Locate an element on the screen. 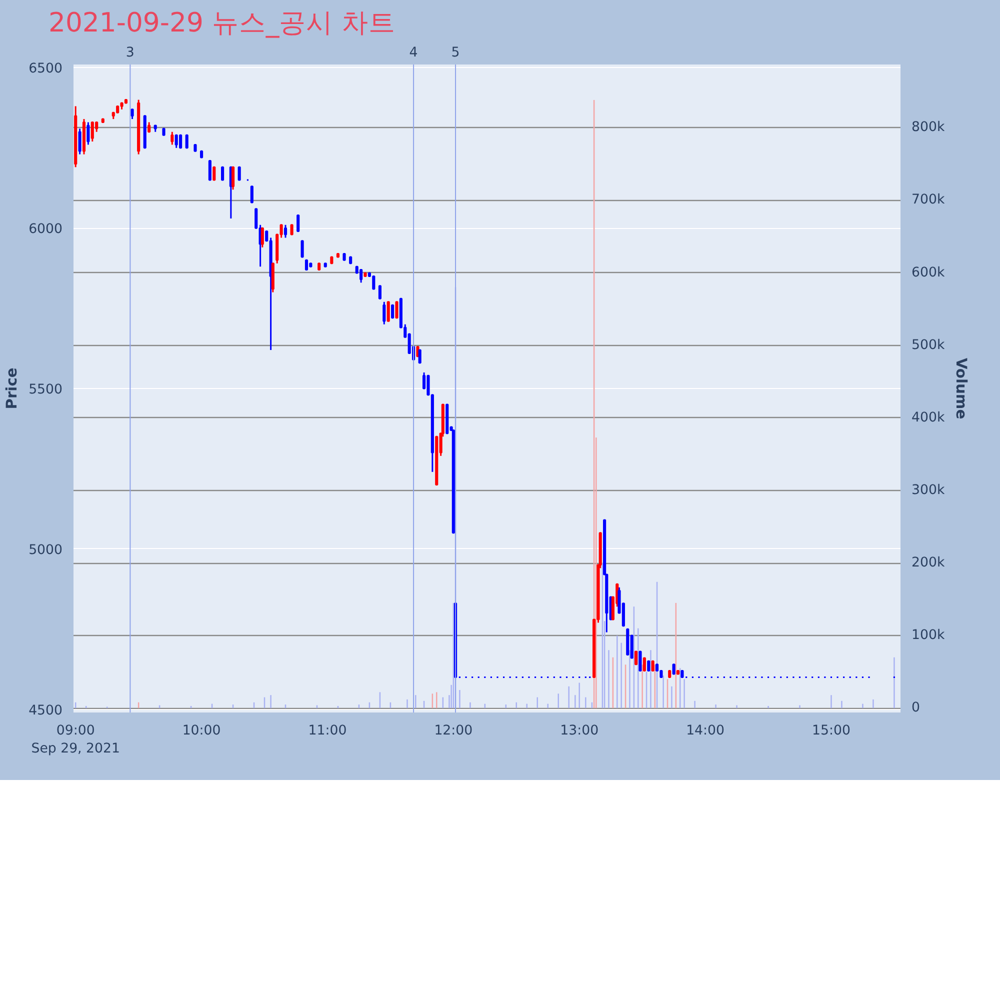  ref-line-label: 4 is located at coordinates (413, 53).